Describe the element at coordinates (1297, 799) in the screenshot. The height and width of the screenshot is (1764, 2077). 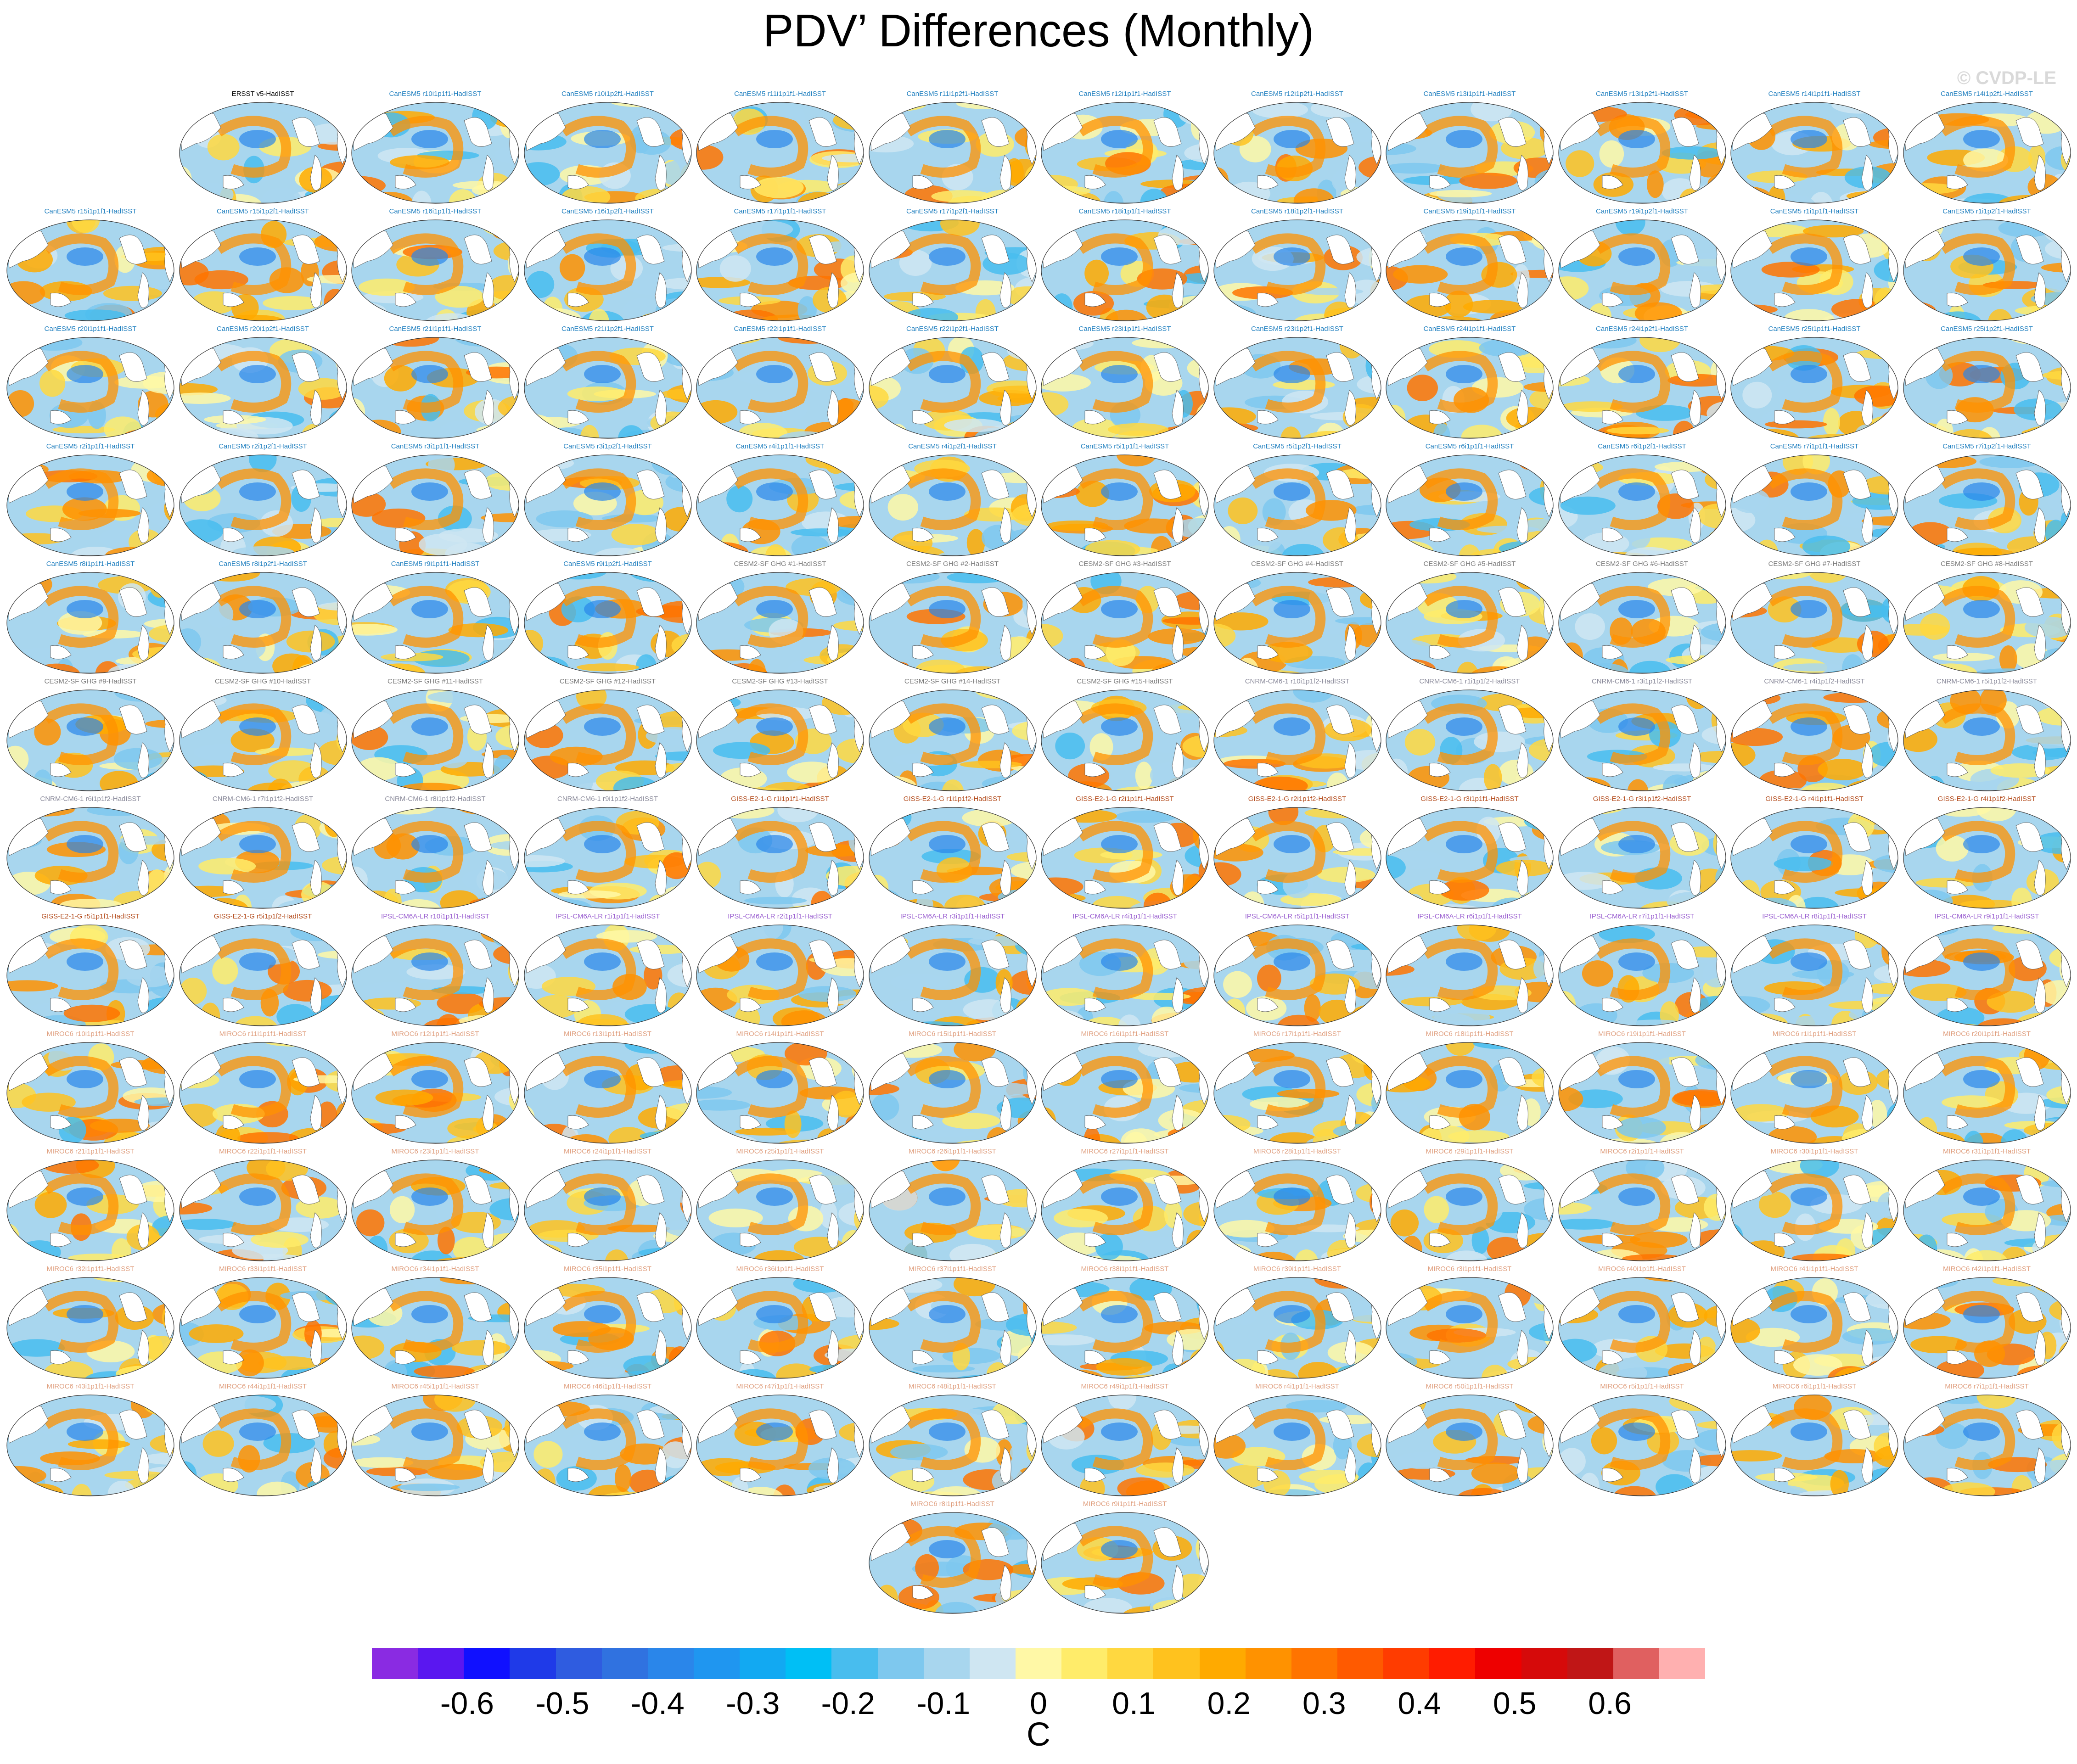
I see `panel-label: GISS-E2-1-G r2i1p1f2-HadISST` at that location.